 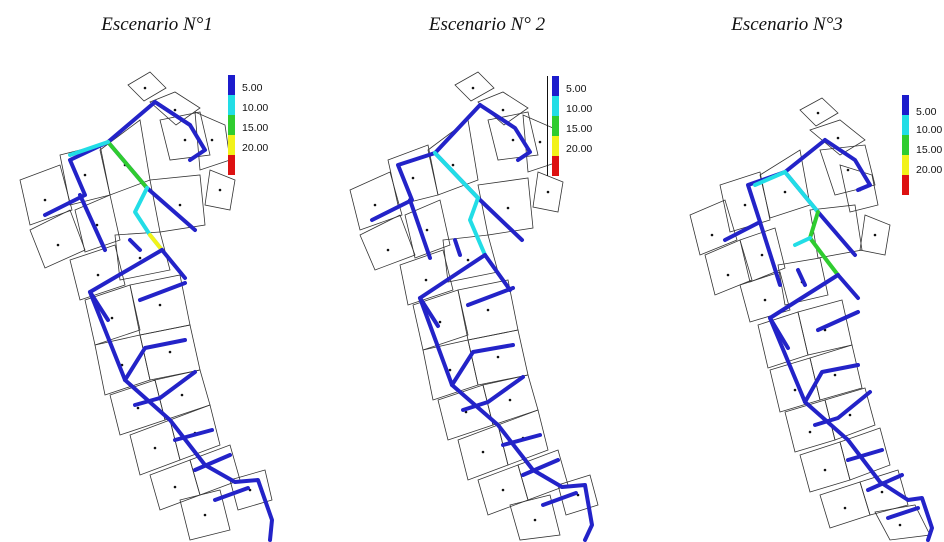 I want to click on scenario-title-1: Escenario N°1, so click(x=157, y=24).